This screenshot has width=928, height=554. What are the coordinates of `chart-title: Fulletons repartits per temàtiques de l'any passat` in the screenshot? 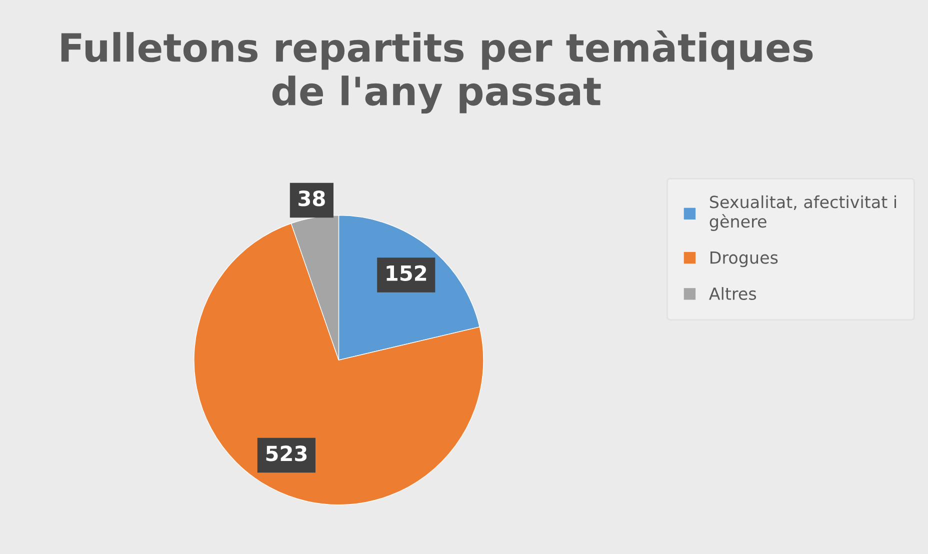 It's located at (437, 72).